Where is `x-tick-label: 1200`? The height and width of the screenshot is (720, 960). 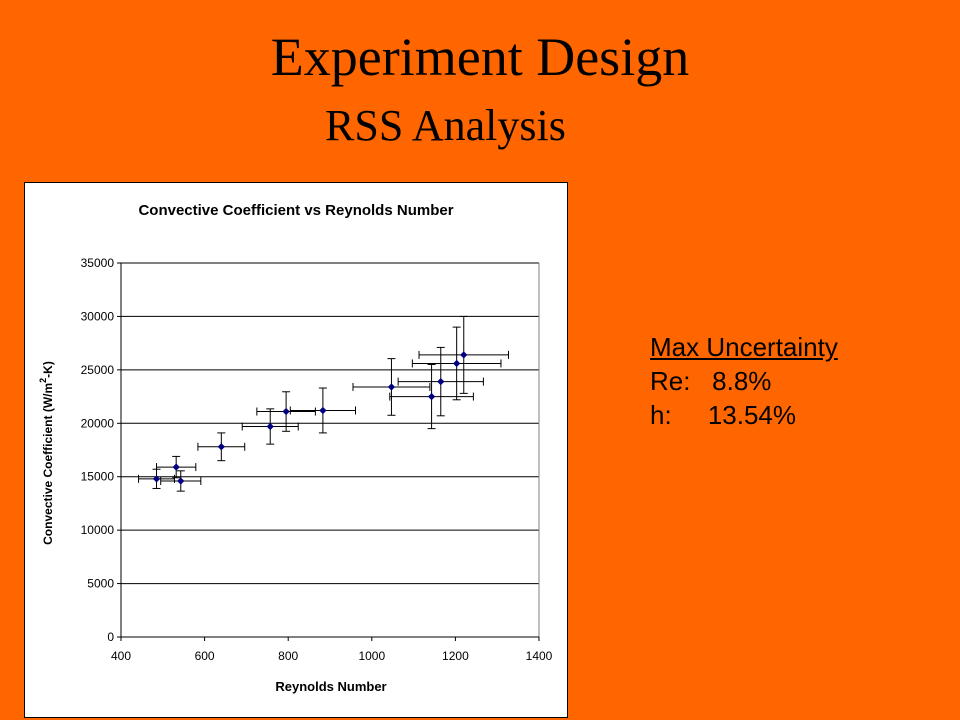
x-tick-label: 1200 is located at coordinates (455, 656).